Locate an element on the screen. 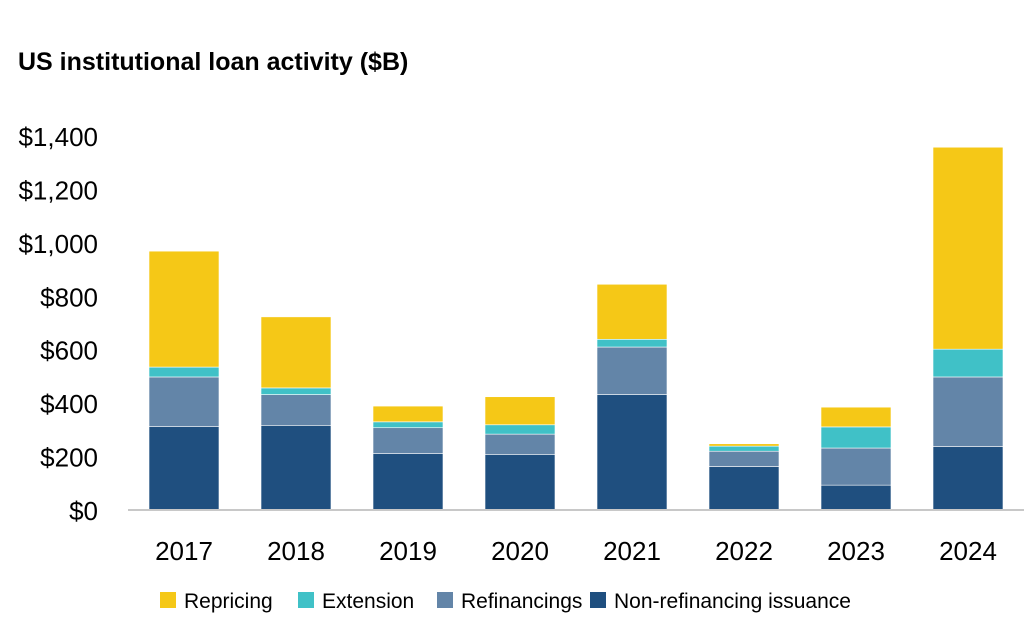 The height and width of the screenshot is (621, 1024). bar-2020-repricing is located at coordinates (520, 411).